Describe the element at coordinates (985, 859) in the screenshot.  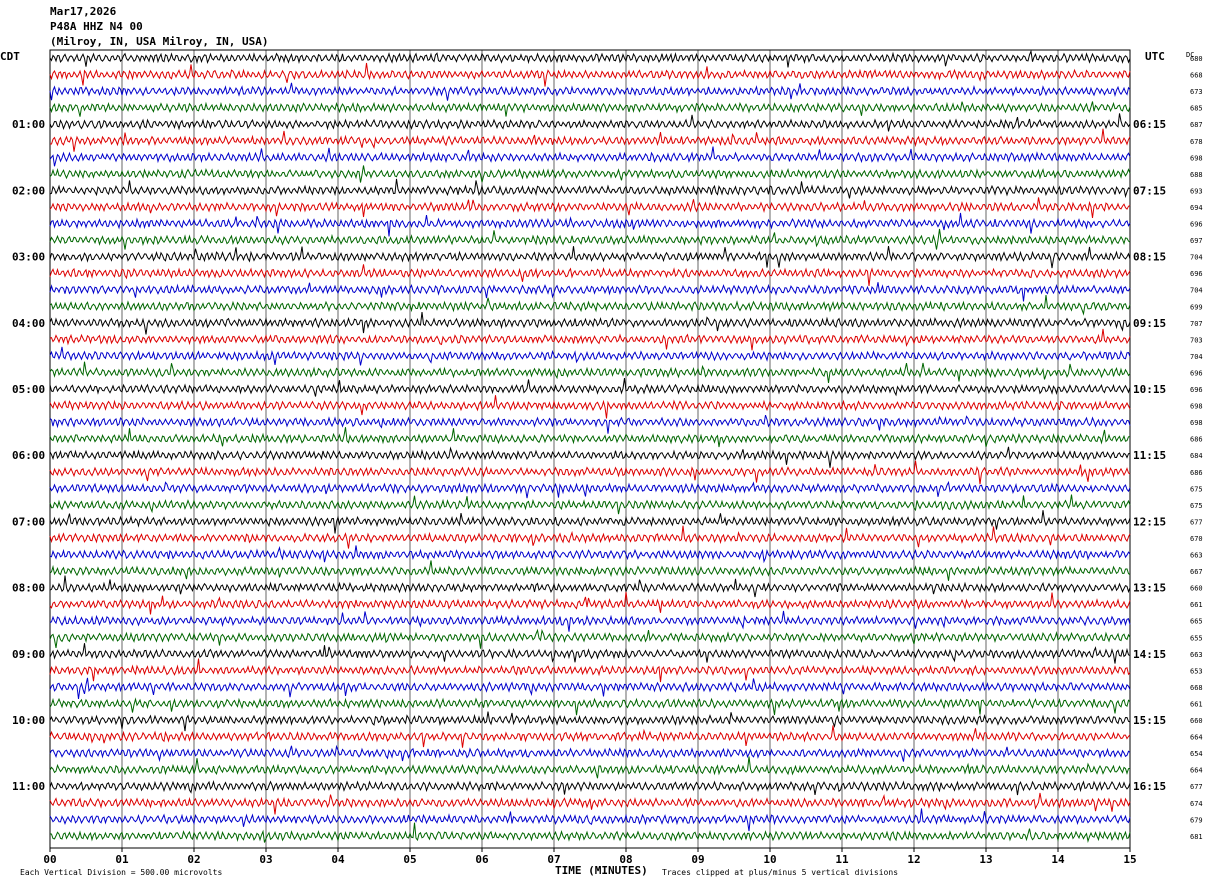
I see `x-tick-label: 13` at that location.